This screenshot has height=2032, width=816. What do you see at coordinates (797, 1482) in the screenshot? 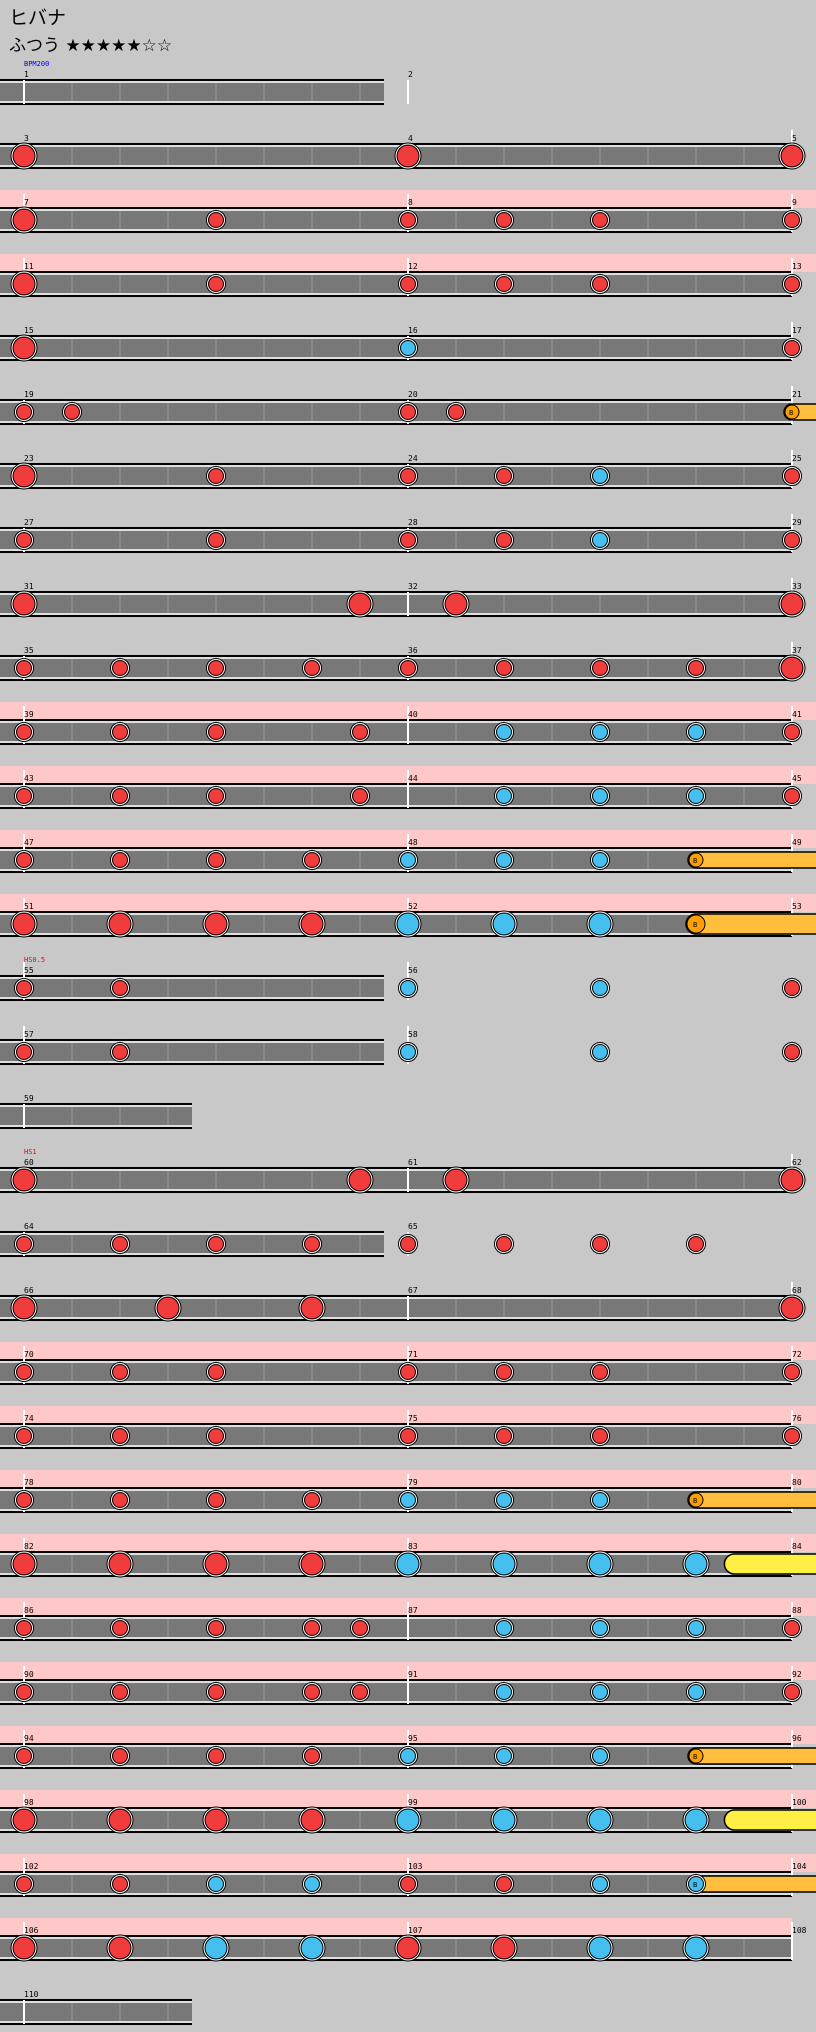
I see `measure-number: 80` at bounding box center [797, 1482].